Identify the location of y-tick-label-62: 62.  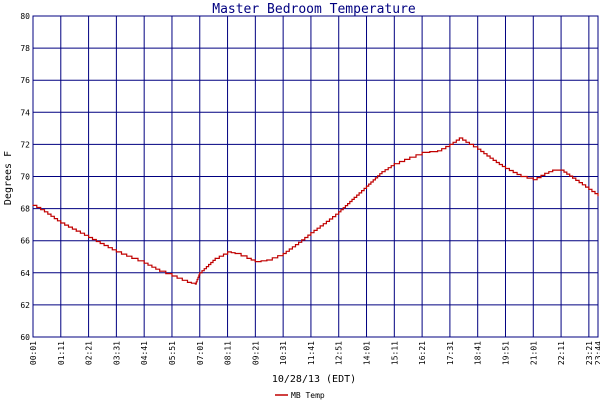
(25, 305).